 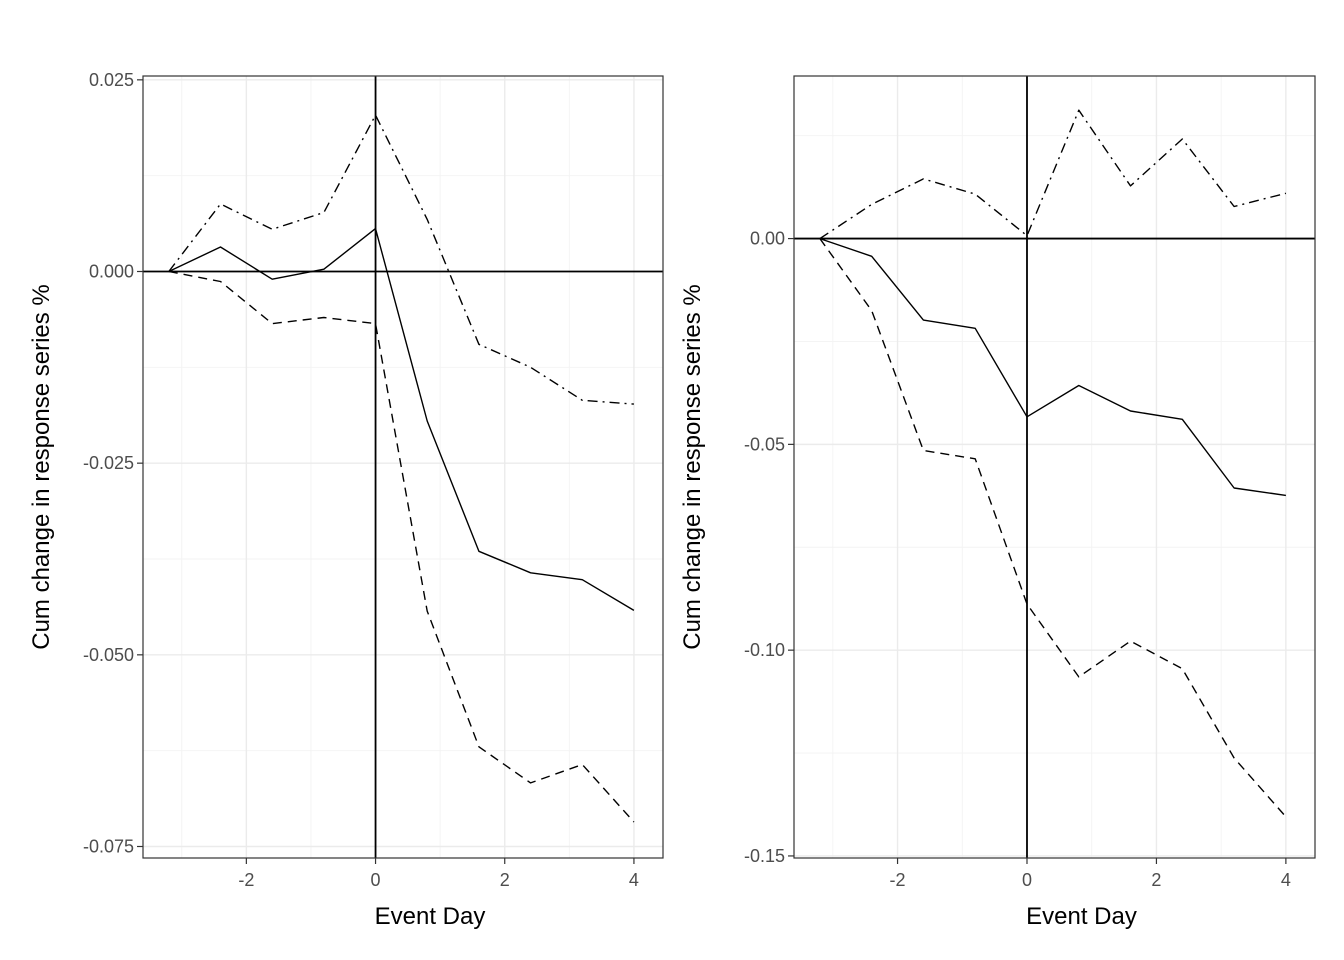 I want to click on right-y-tick-label: -0.05, so click(x=764, y=444).